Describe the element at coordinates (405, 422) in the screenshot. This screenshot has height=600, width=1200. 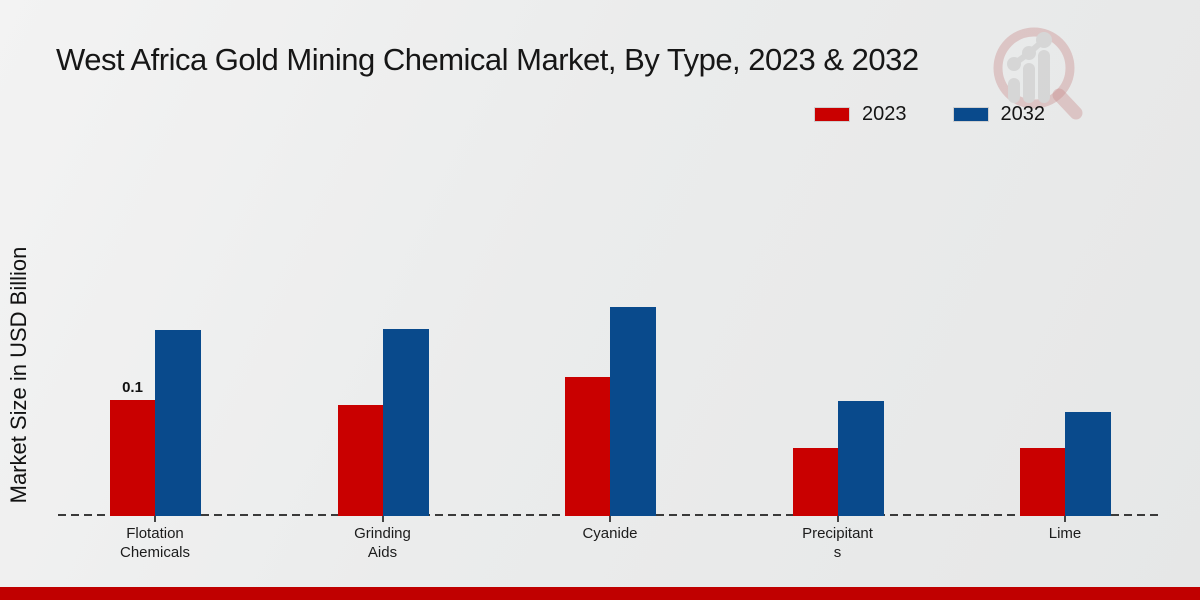
I see `bar-2032-grinding-aids` at that location.